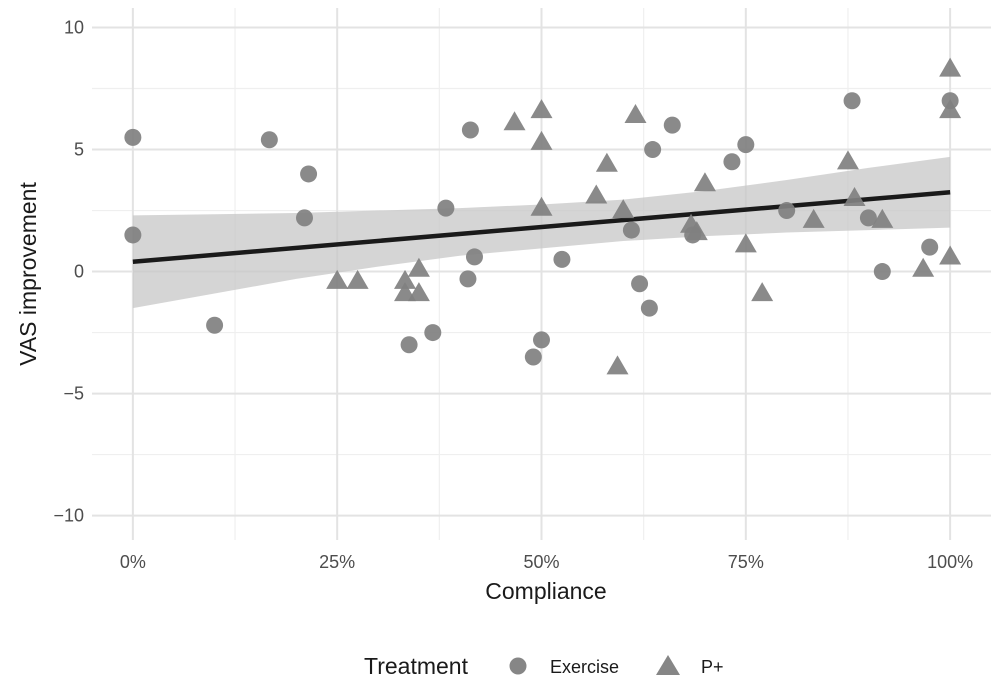 This screenshot has height=679, width=991. Describe the element at coordinates (541, 562) in the screenshot. I see `x-tick-label: 50%` at that location.